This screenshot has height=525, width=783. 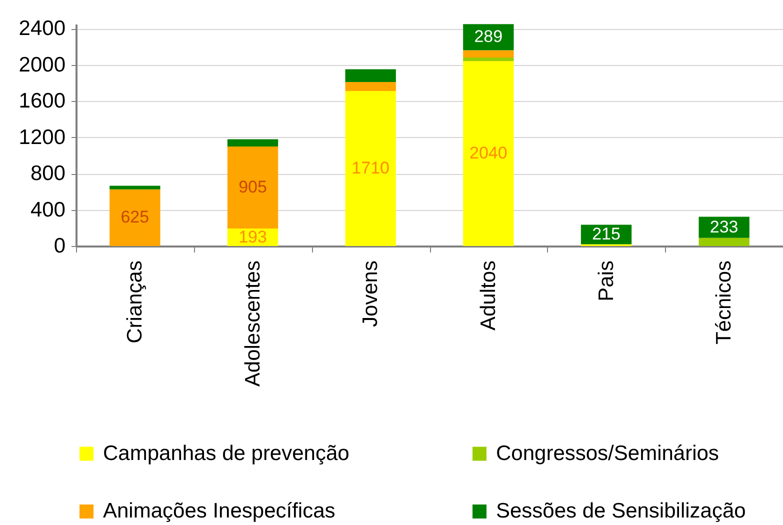 I want to click on y-tick-label: 1600, so click(x=42, y=101).